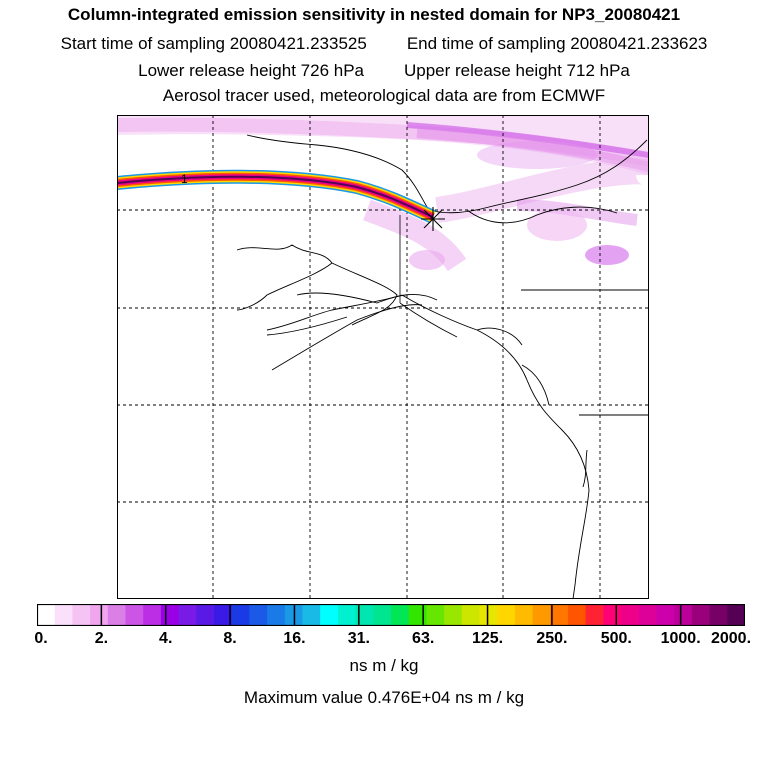  What do you see at coordinates (487, 638) in the screenshot?
I see `colorbar-tick-label: 125.` at bounding box center [487, 638].